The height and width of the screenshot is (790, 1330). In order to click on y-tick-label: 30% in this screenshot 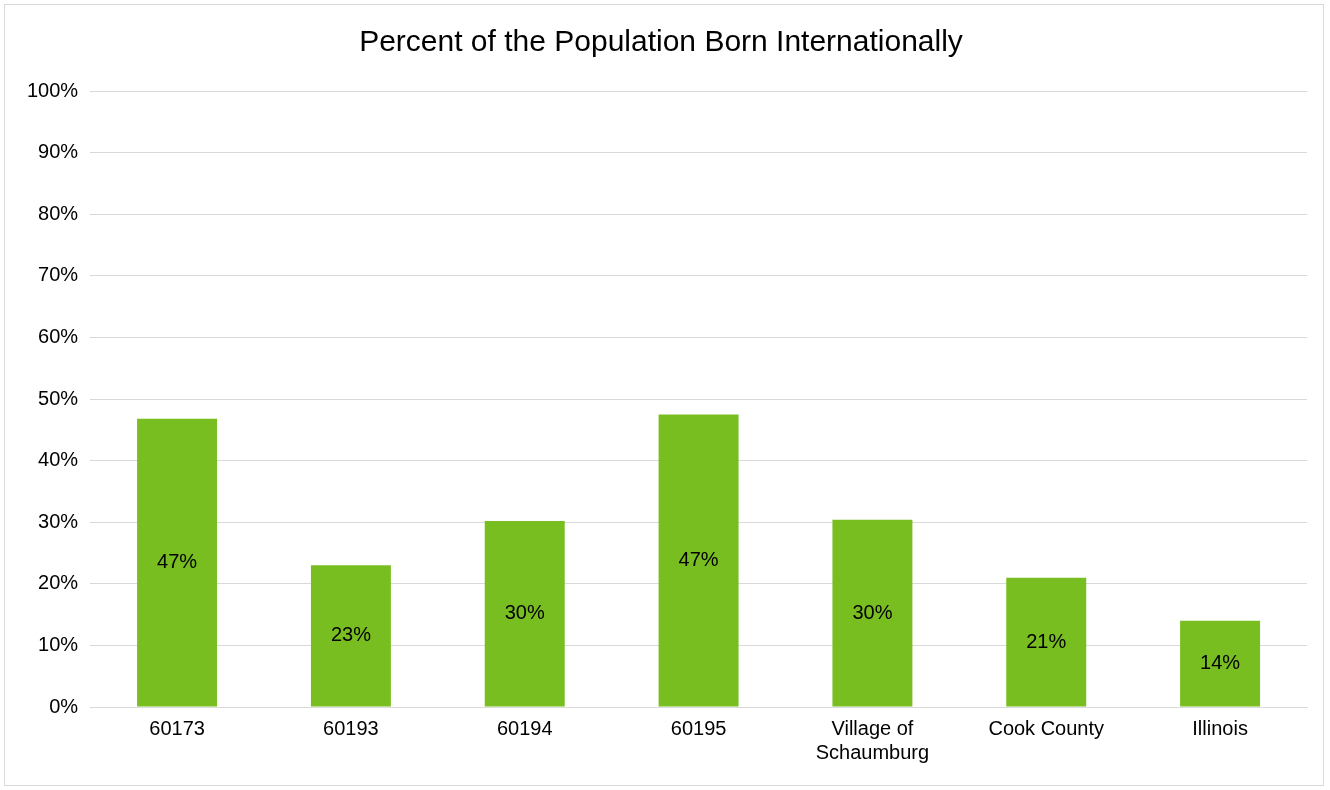, I will do `click(58, 520)`.